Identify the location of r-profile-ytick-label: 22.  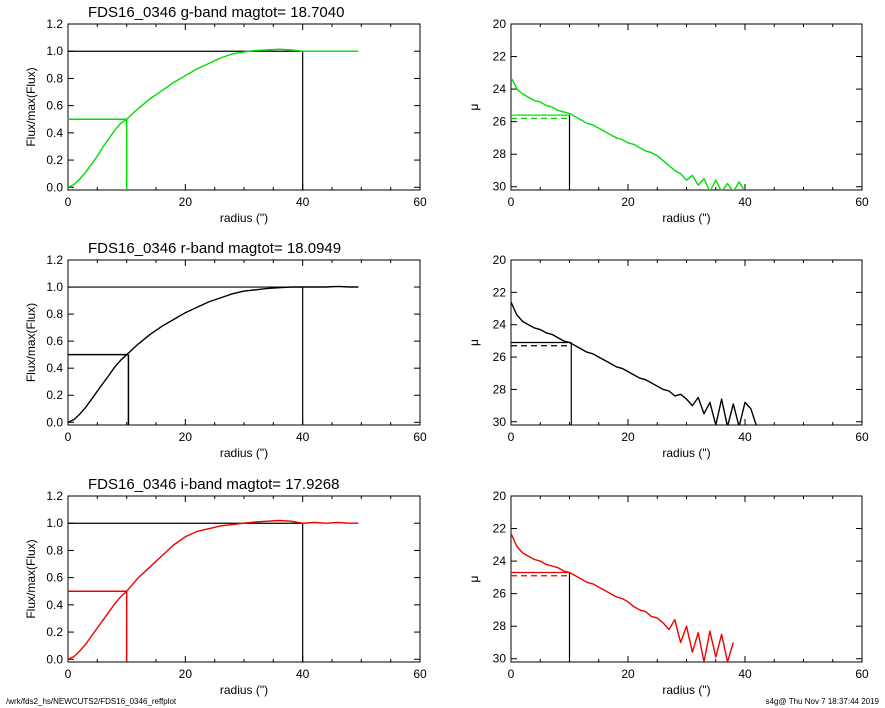
(500, 292).